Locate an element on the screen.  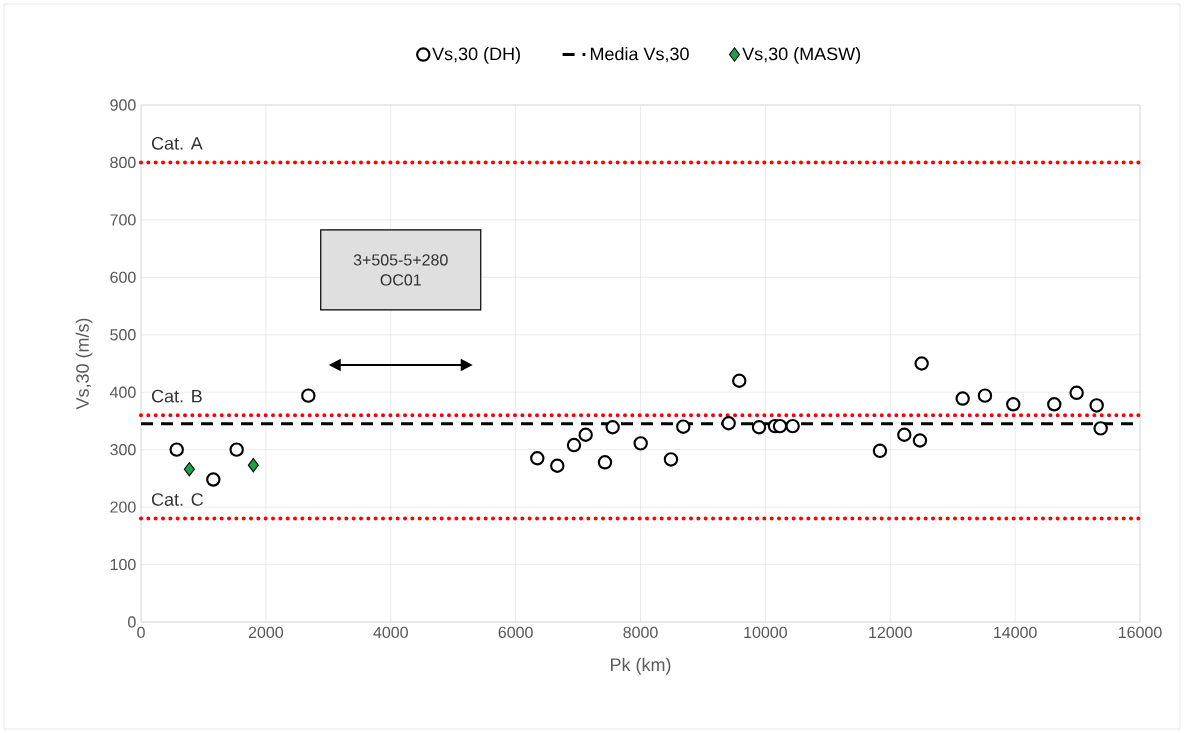
y-tick-label: 0 is located at coordinates (132, 622).